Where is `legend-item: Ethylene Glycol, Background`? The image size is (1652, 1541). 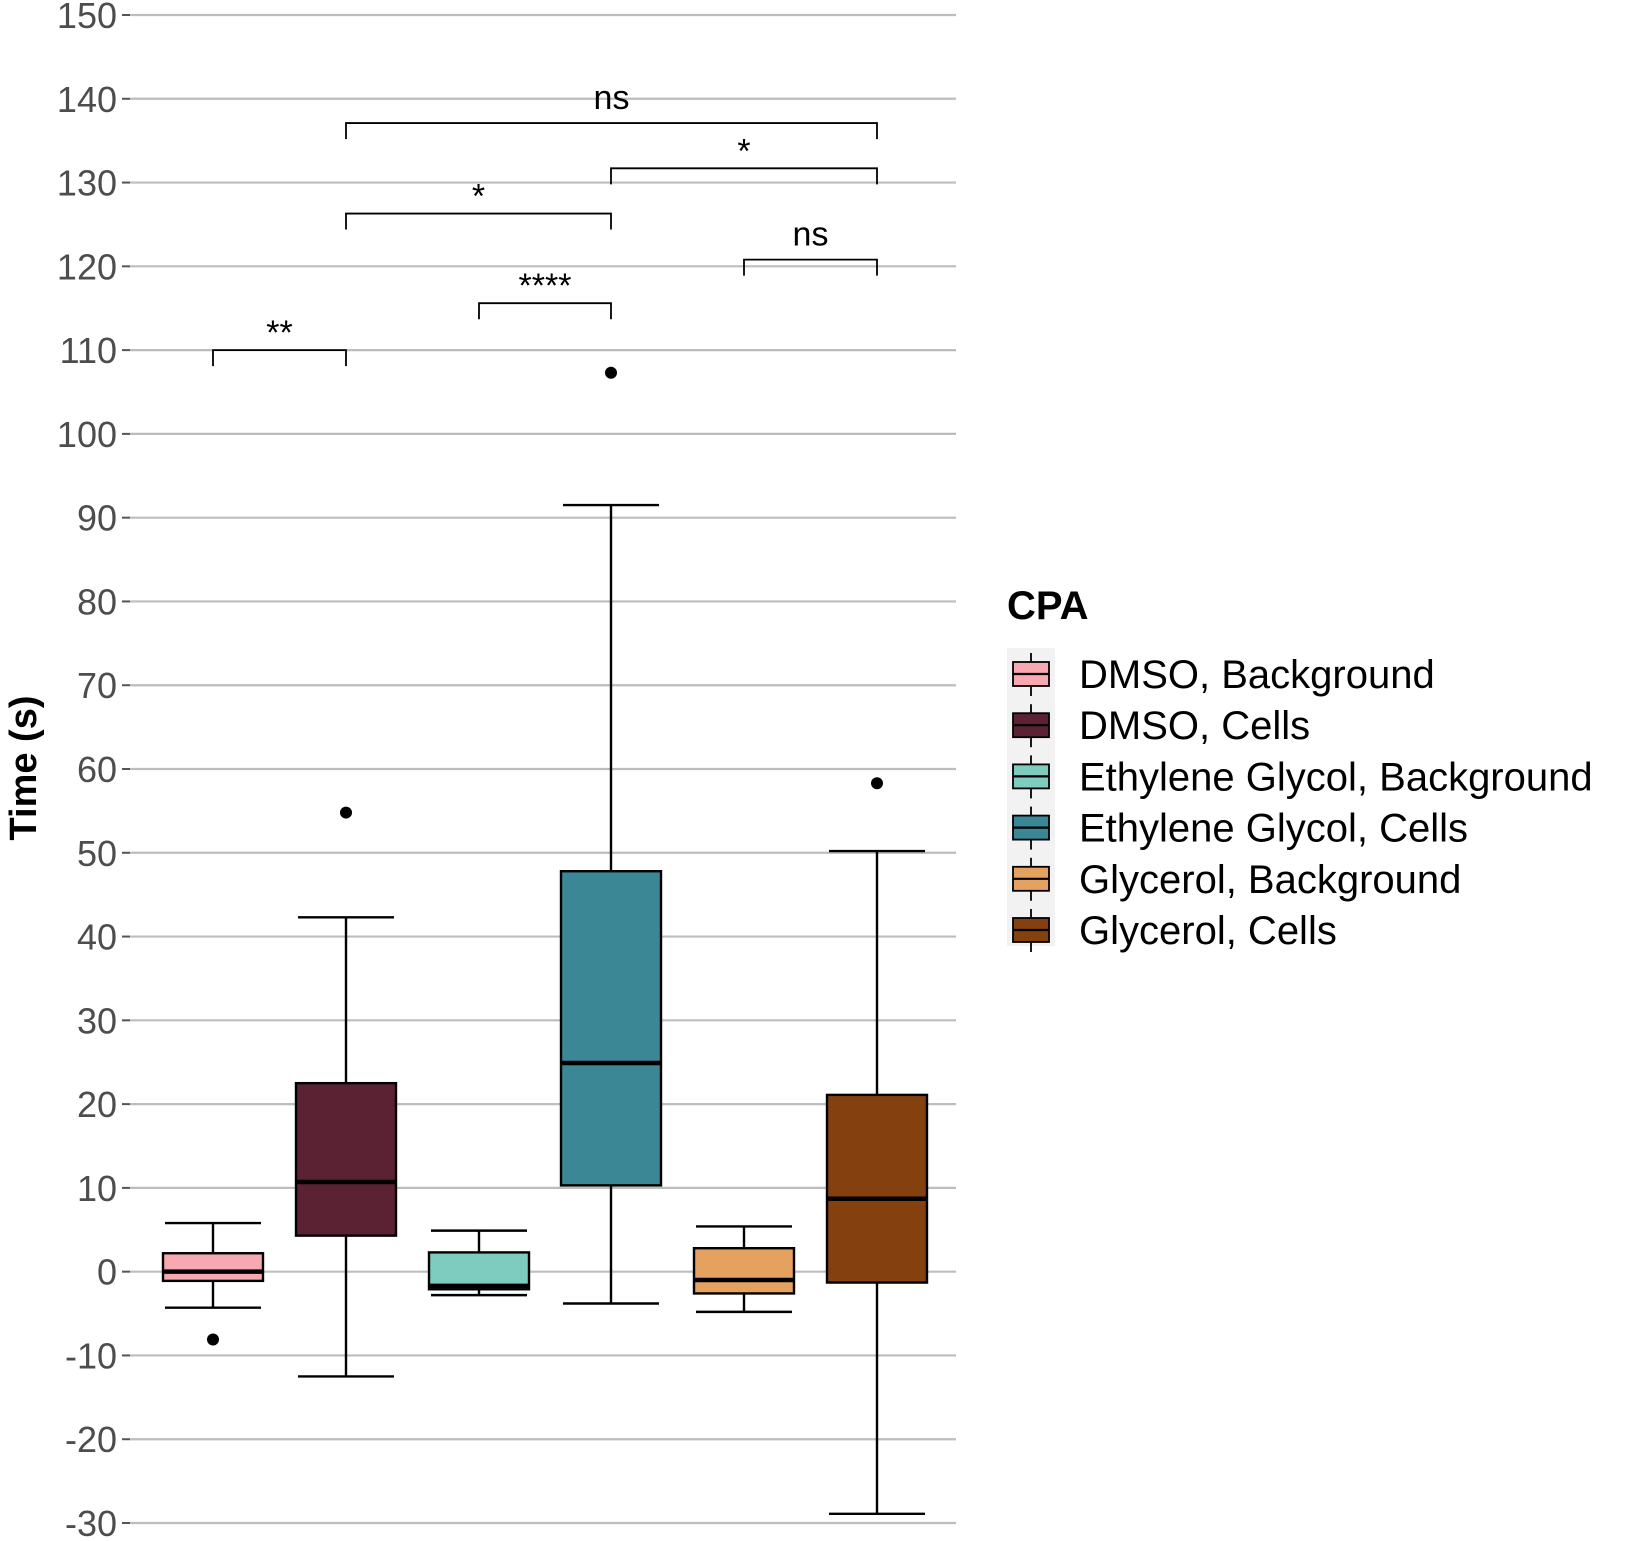 legend-item: Ethylene Glycol, Background is located at coordinates (1302, 777).